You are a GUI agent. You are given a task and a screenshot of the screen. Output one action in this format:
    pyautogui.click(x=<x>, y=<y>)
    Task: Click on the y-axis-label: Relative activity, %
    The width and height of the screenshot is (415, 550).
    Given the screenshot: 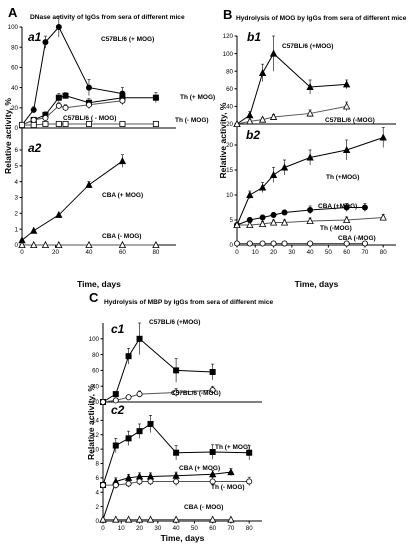 What is the action you would take?
    pyautogui.click(x=91, y=422)
    